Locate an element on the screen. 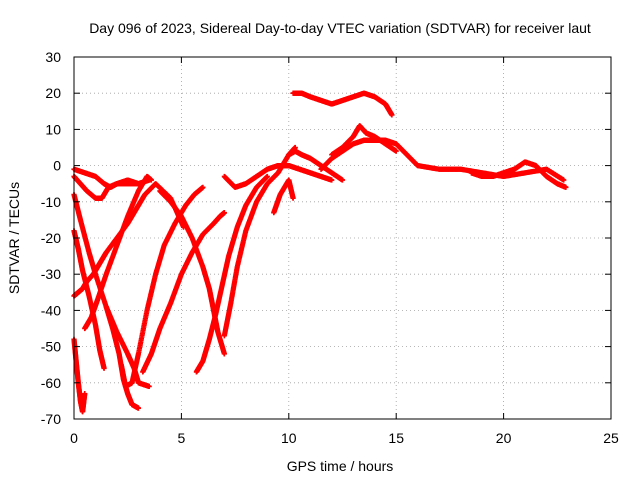  x-tick-label: 15 is located at coordinates (396, 438).